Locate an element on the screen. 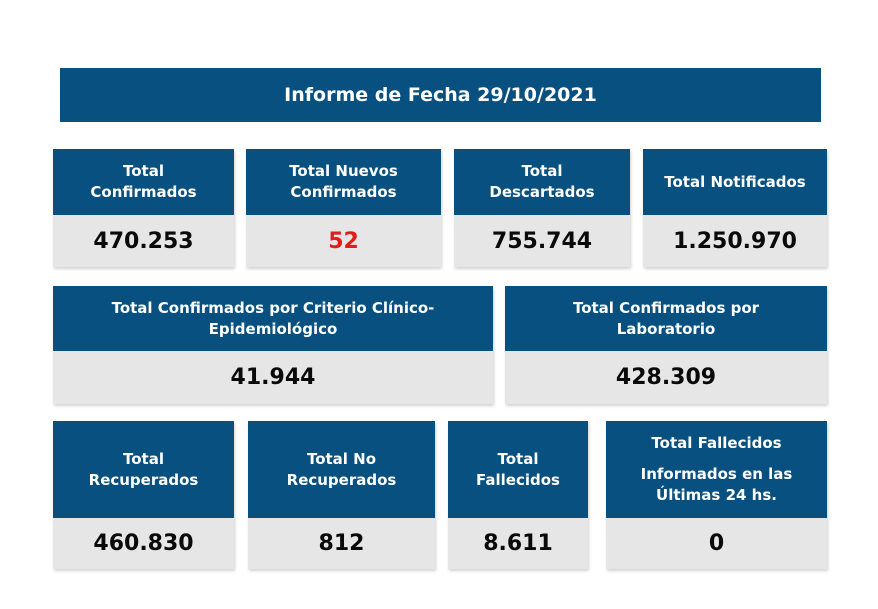 The image size is (878, 609). label-line: Total Nuevos is located at coordinates (343, 171).